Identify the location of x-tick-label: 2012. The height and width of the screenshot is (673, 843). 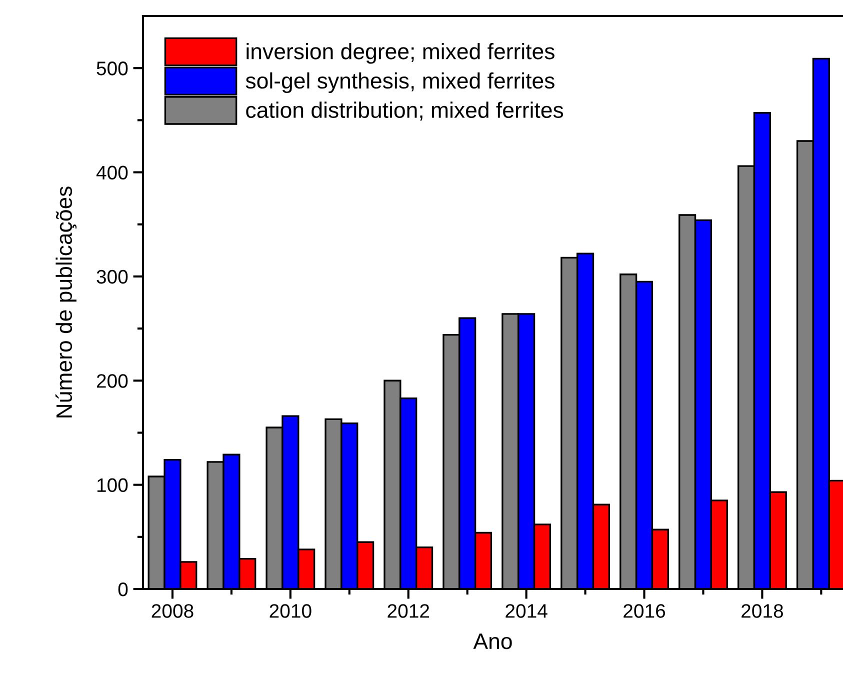
(409, 611).